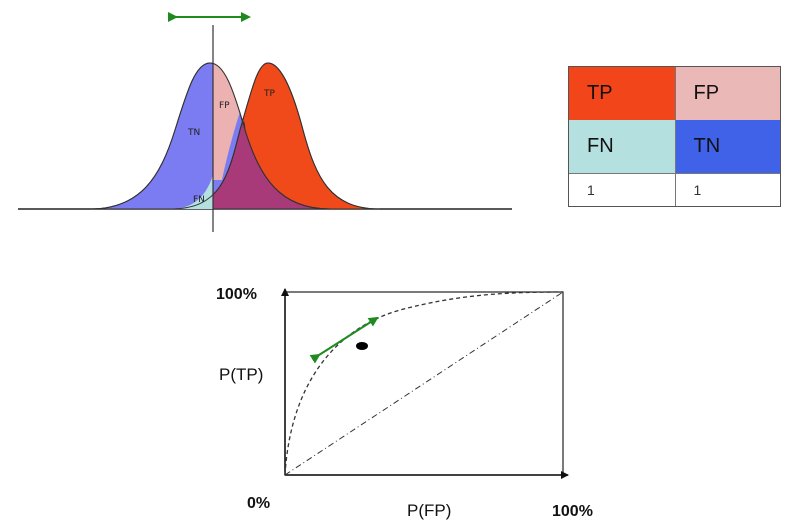 This screenshot has height=523, width=787. I want to click on x-axis-label: P(FP), so click(429, 510).